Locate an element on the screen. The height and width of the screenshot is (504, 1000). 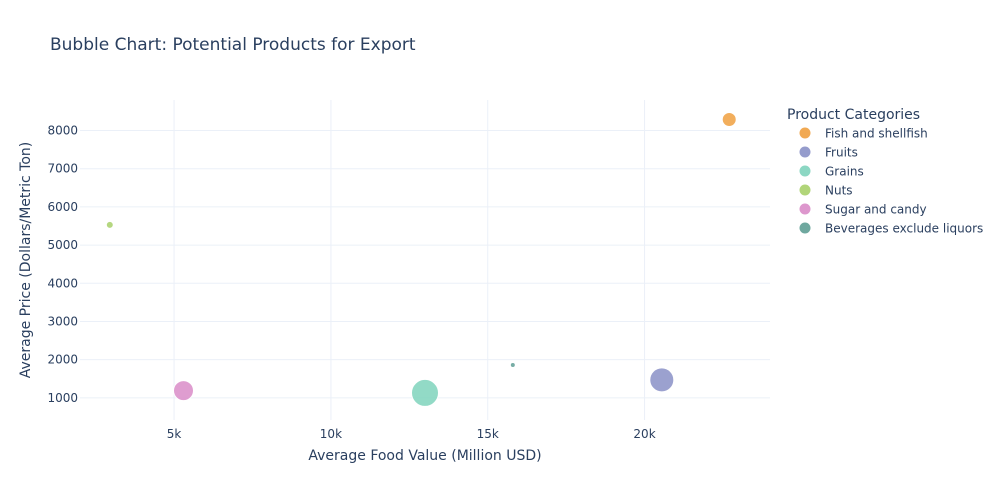
y-tick-label: 5000 is located at coordinates (62, 245).